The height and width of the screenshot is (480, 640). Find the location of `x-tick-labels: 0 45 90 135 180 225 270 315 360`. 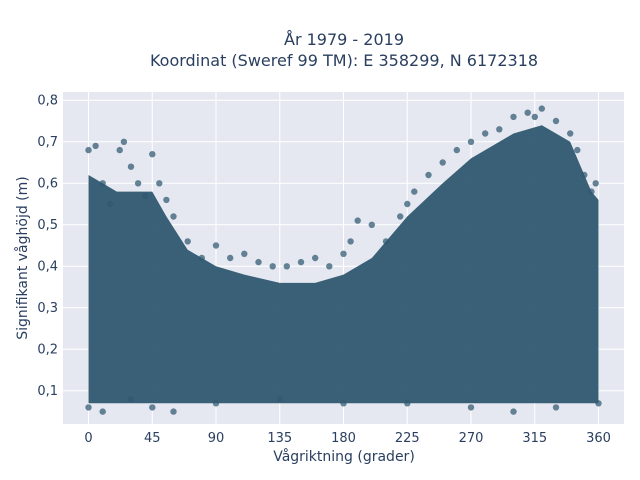

x-tick-labels: 0 45 90 135 180 225 270 315 360 is located at coordinates (347, 438).